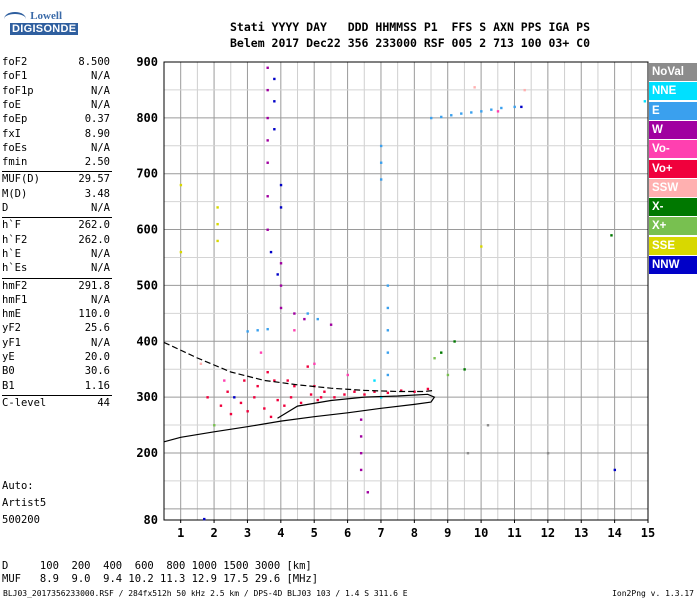 This screenshot has width=700, height=600. What do you see at coordinates (11, 328) in the screenshot?
I see `param-key: yF2` at bounding box center [11, 328].